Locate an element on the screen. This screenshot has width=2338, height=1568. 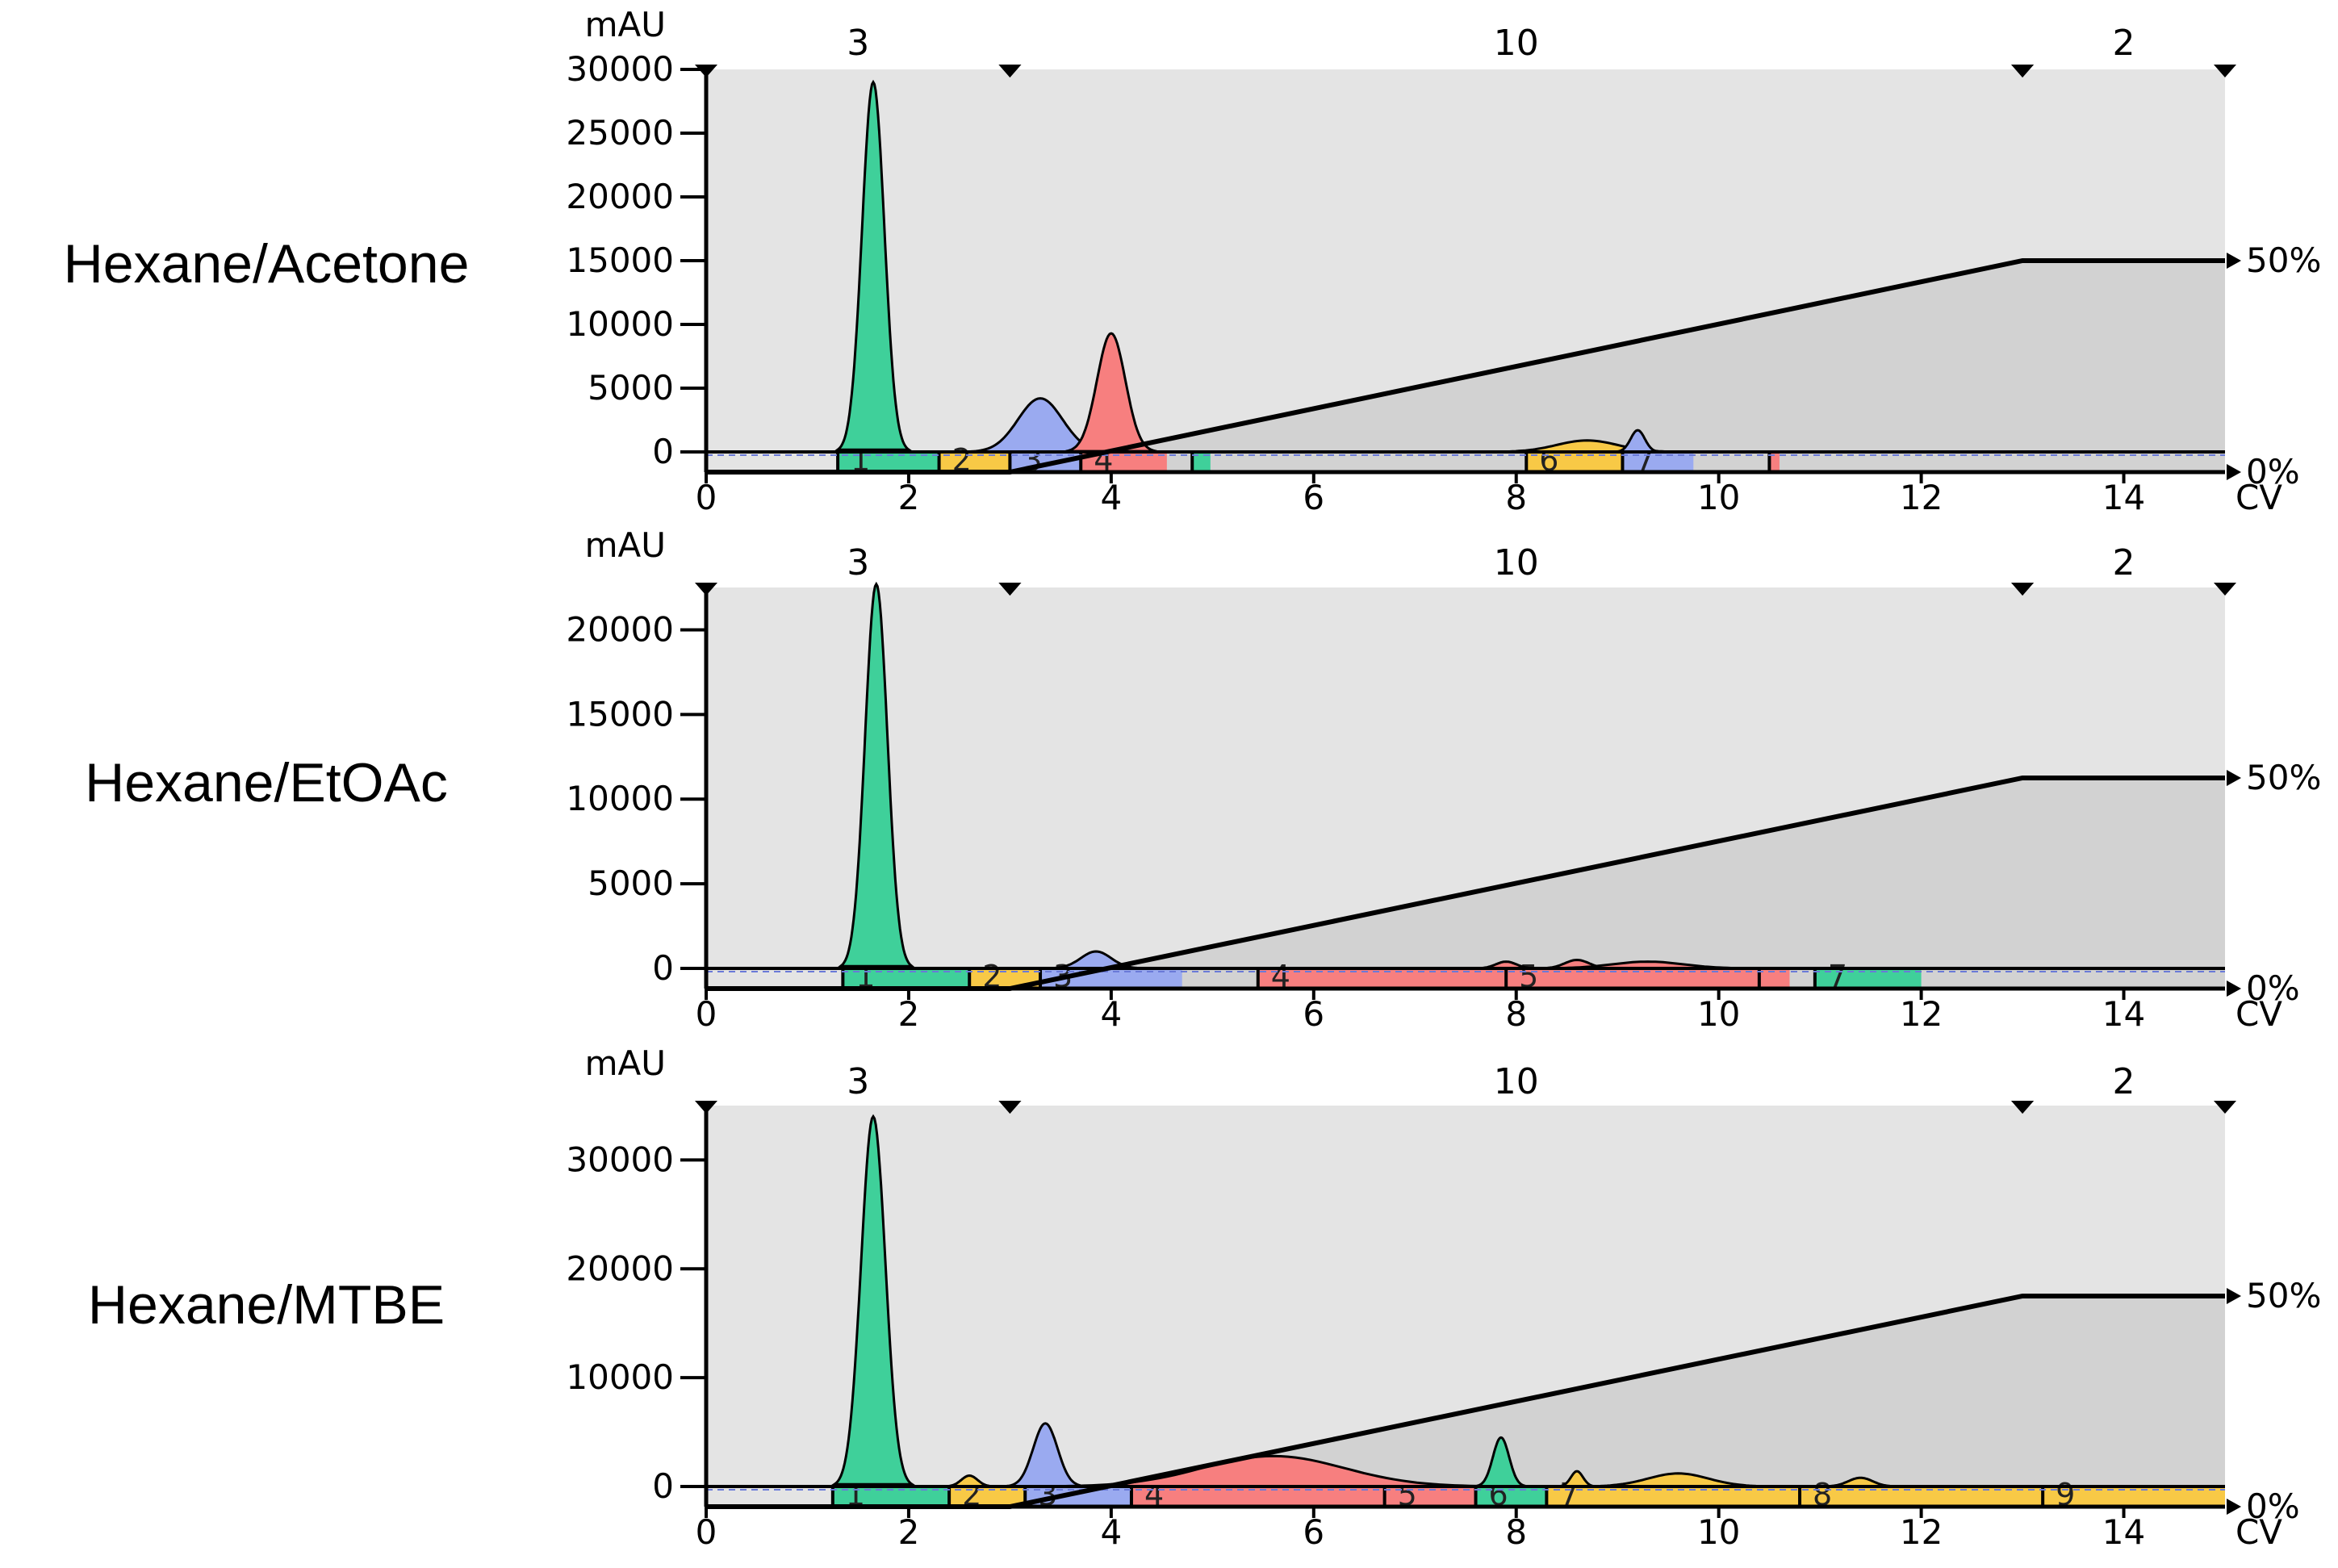
panel-label: Hexane/EtOAc is located at coordinates (266, 782).